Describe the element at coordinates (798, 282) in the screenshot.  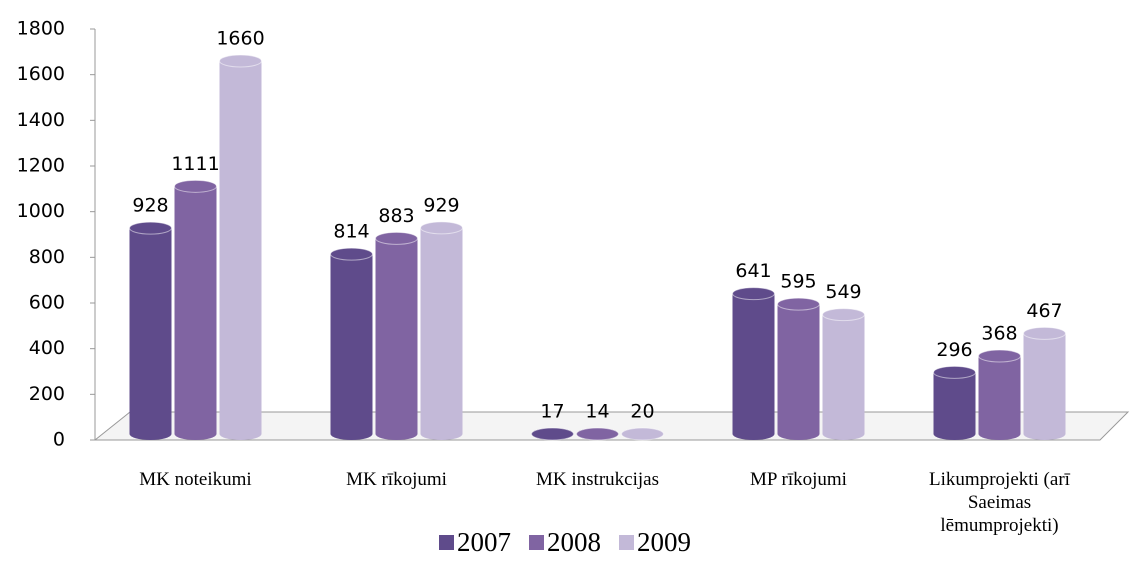
I see `data-label: 595` at that location.